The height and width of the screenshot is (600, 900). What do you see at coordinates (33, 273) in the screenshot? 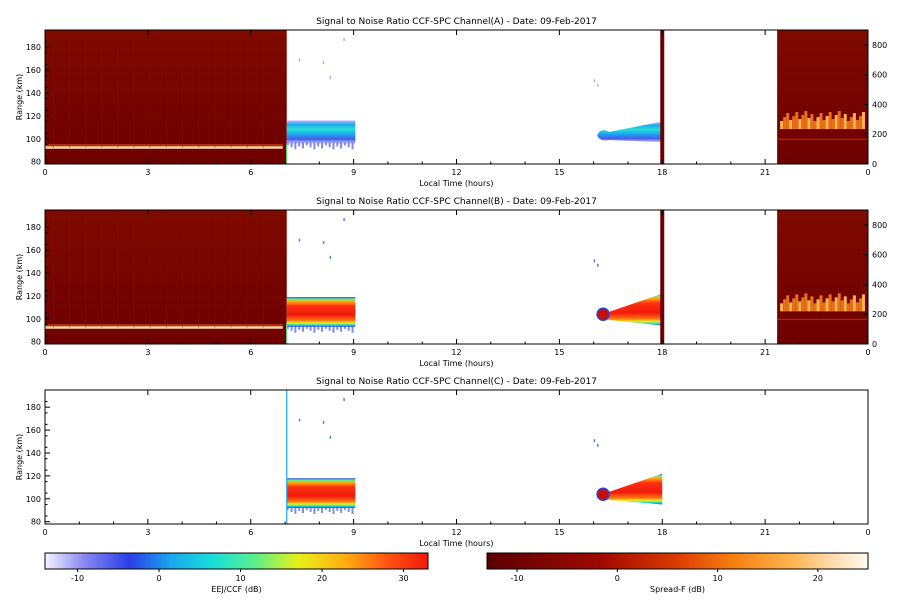
I see `y-tick-label: 140` at bounding box center [33, 273].